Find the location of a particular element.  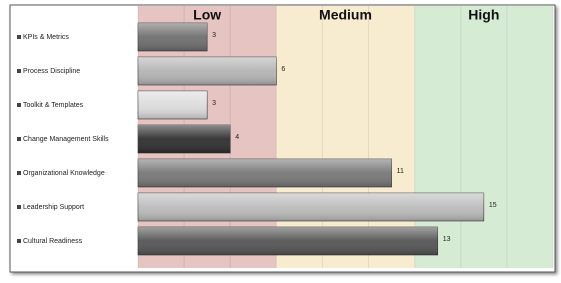

band-label: Low is located at coordinates (207, 15).